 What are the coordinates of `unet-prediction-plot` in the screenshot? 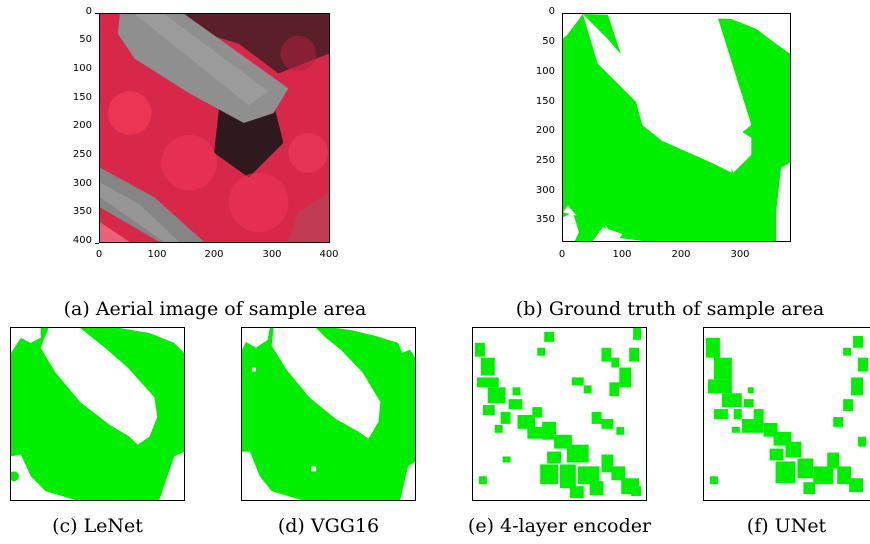 It's located at (786, 414).